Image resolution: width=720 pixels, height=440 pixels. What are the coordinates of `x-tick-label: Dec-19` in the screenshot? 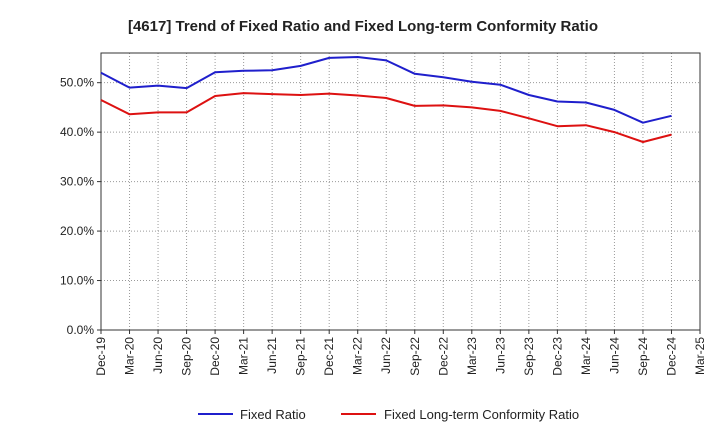 It's located at (101, 356).